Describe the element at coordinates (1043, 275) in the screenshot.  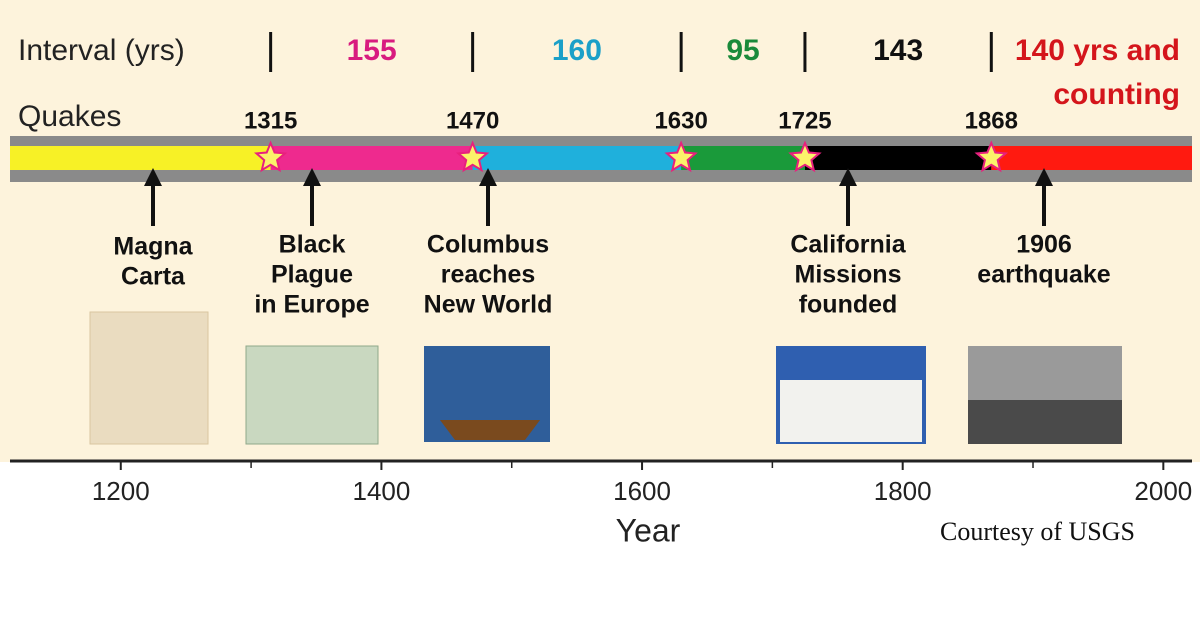
I see `event-label: earthquake` at that location.